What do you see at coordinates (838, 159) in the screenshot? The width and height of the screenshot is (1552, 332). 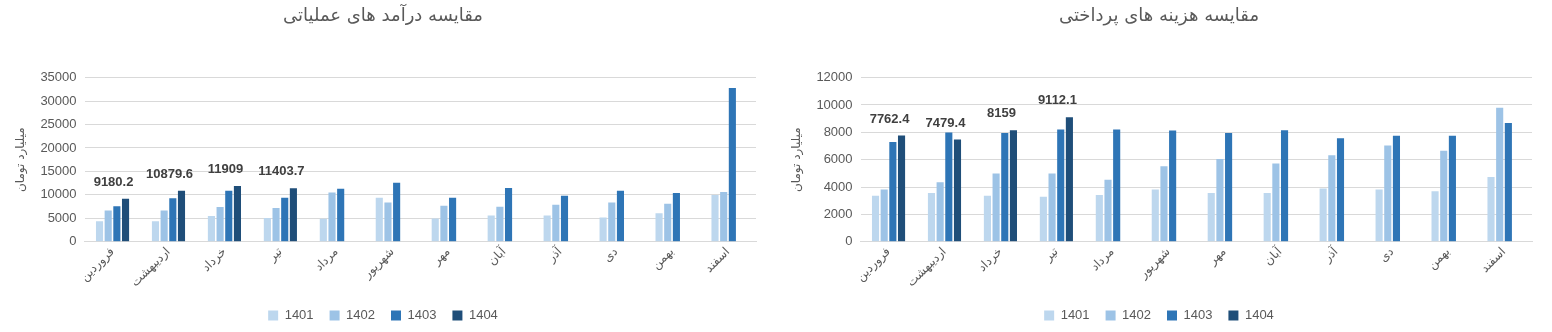 I see `y-tick-label: 6000` at bounding box center [838, 159].